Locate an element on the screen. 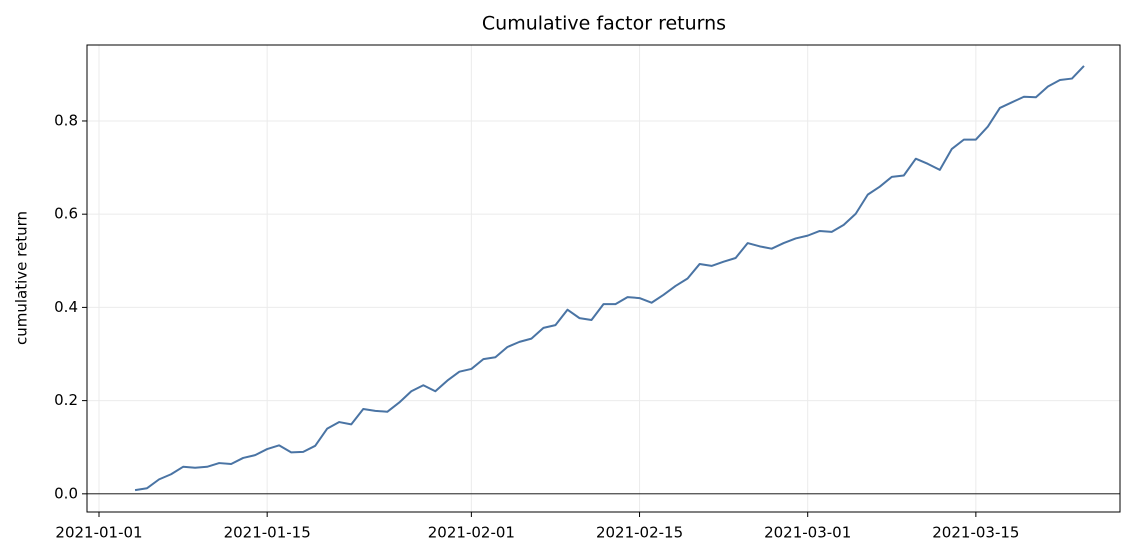 The height and width of the screenshot is (559, 1136). y-tick-label: 0.0 is located at coordinates (66, 493).